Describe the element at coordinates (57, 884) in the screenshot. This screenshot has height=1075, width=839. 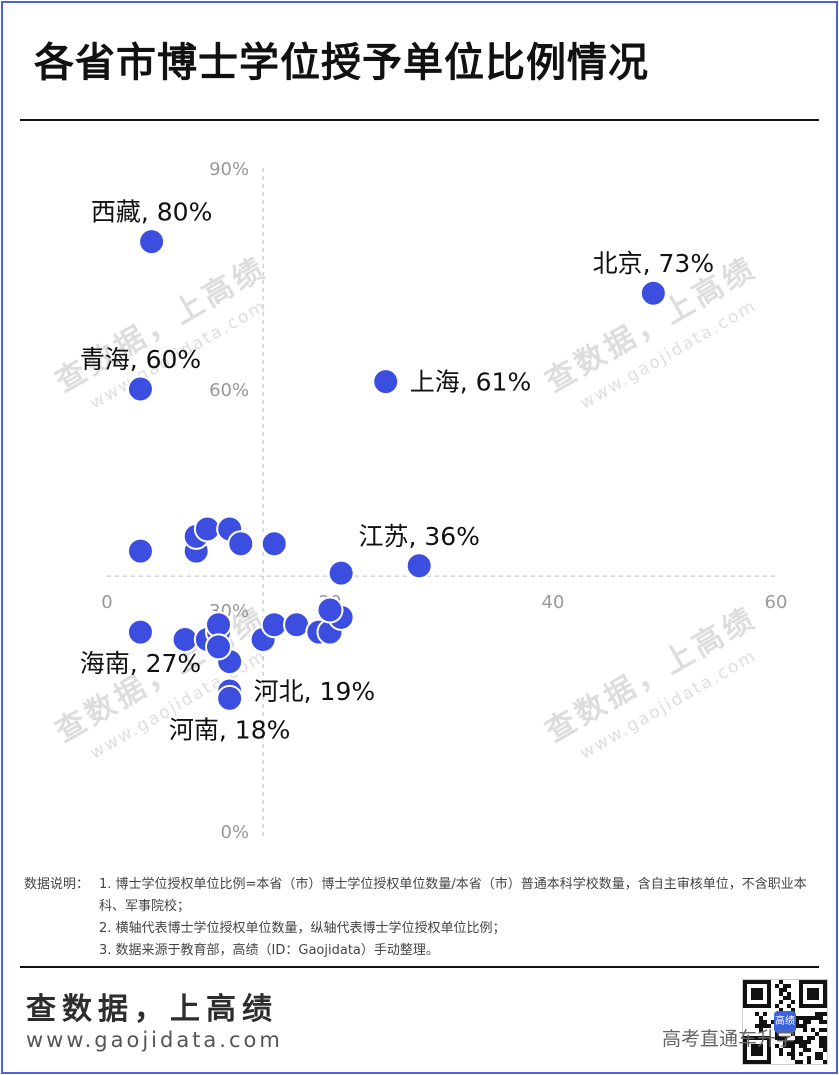
I see `notes-lead: 数据说明：` at that location.